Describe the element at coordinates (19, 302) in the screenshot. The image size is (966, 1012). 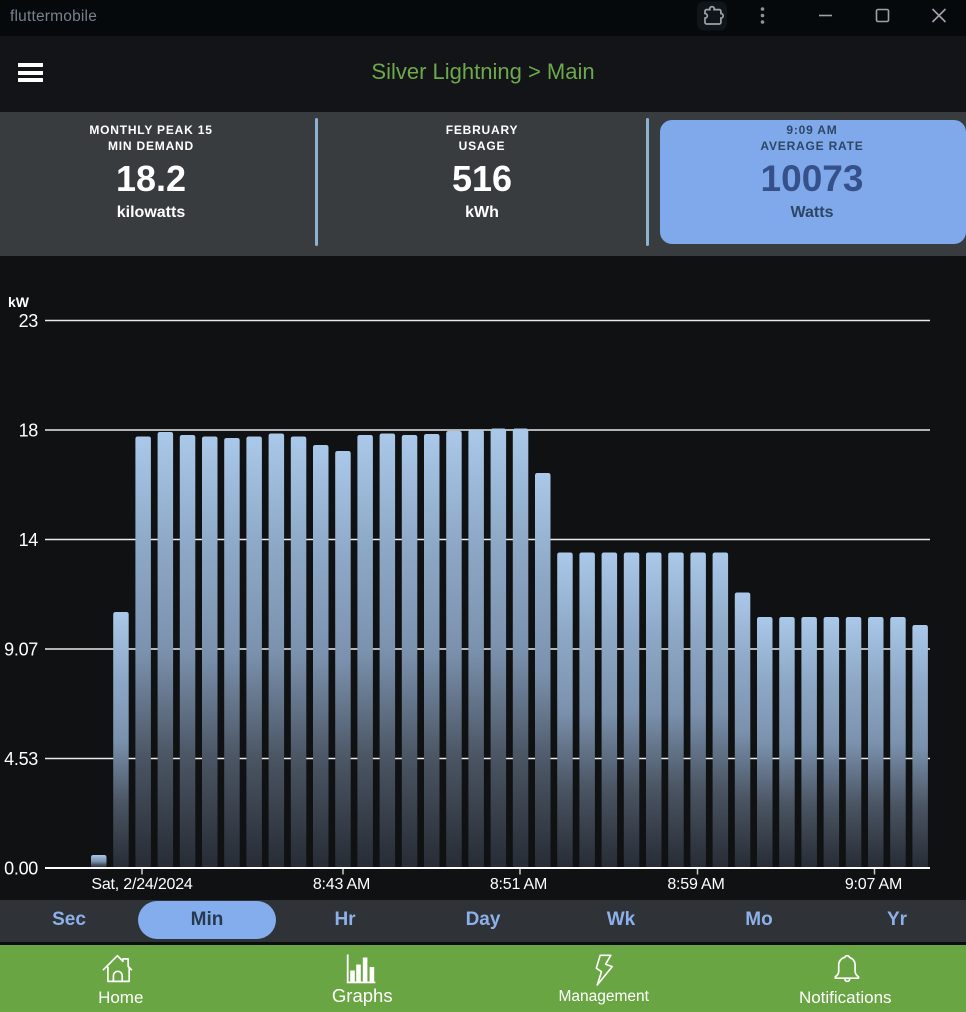
I see `svg-text: kW` at that location.